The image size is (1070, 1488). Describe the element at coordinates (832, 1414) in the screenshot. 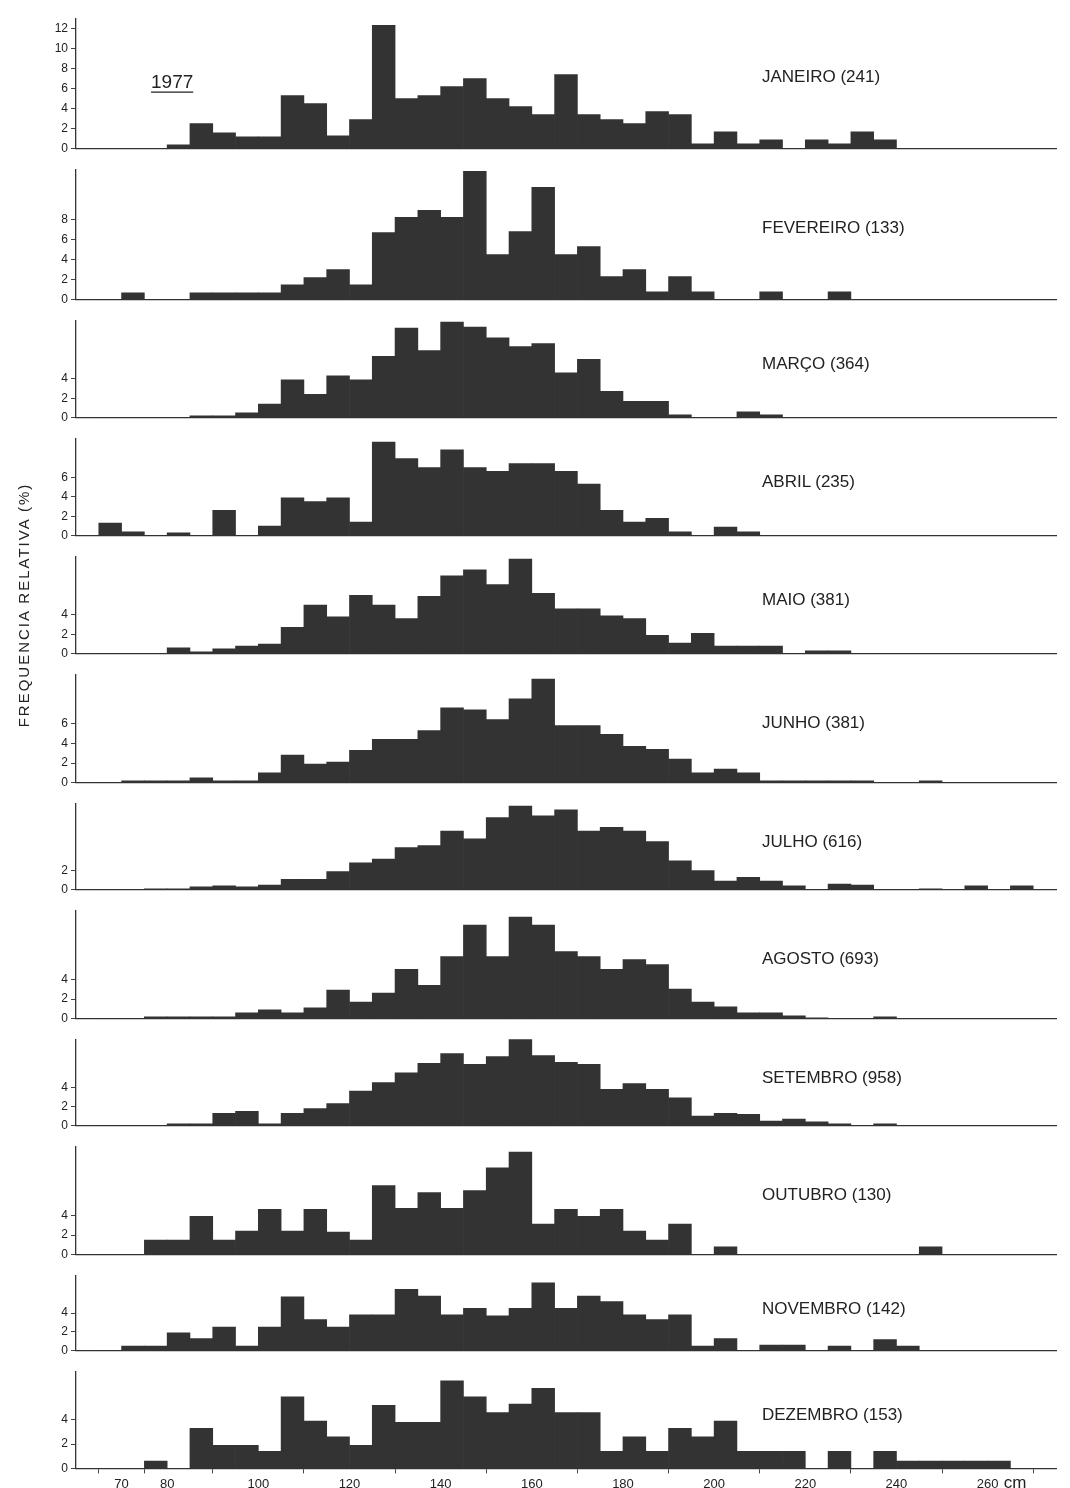

I see `text: DEZEMBRO (153)` at that location.